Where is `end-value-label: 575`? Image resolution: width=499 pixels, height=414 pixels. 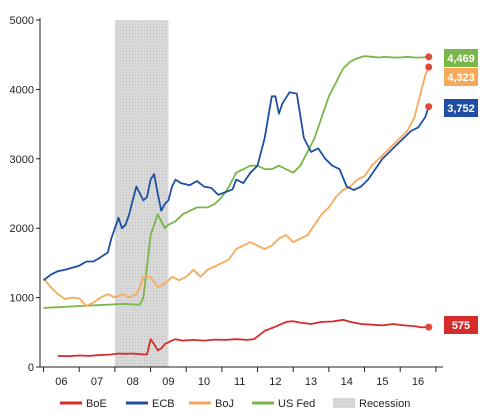 end-value-label: 575 is located at coordinates (461, 326).